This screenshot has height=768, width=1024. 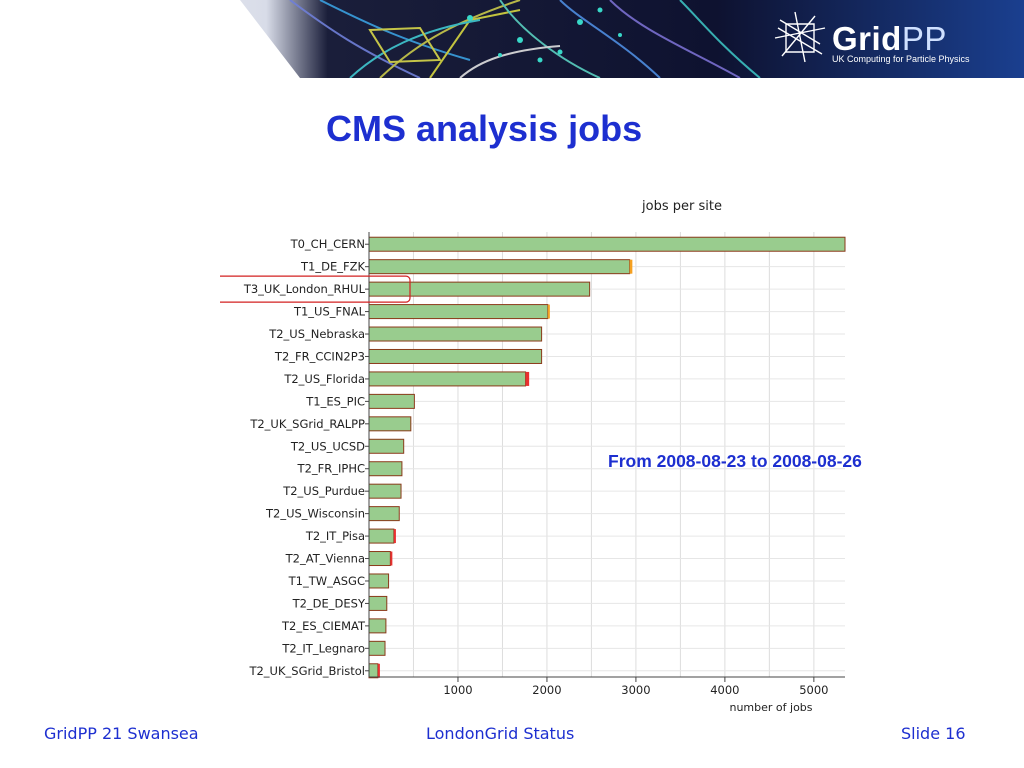 What do you see at coordinates (386, 446) in the screenshot?
I see `bar-t2-us-ucsd` at bounding box center [386, 446].